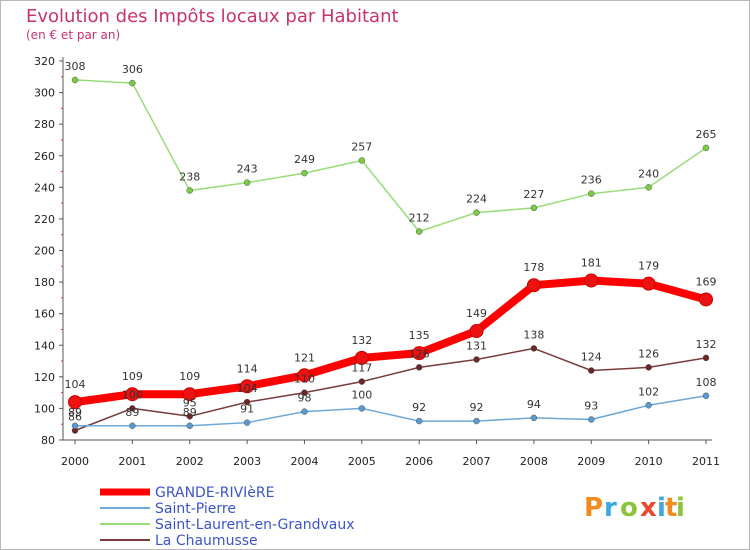 Image resolution: width=750 pixels, height=550 pixels. I want to click on data-label: 178, so click(533, 267).